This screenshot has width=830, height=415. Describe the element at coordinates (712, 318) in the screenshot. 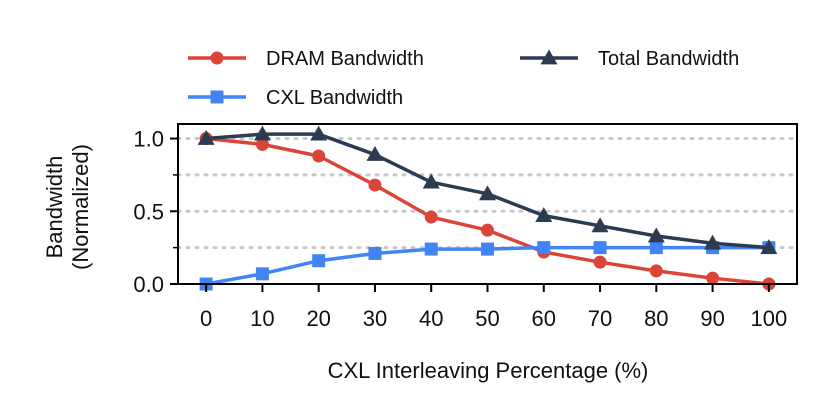

I see `x-tick-label: 90` at that location.